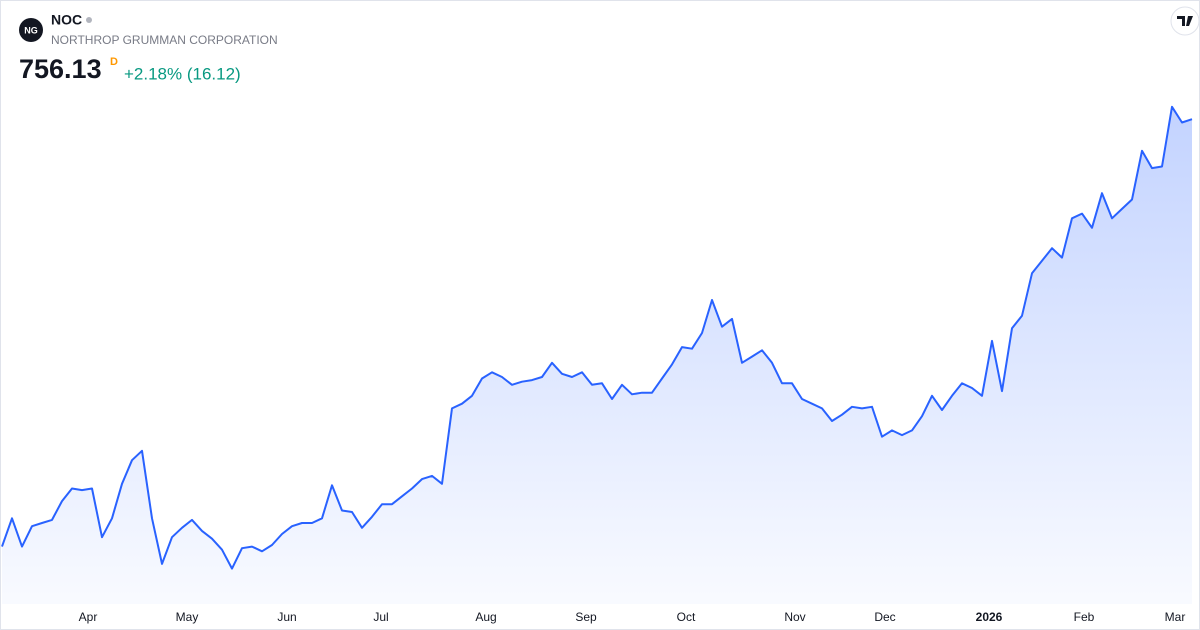 This screenshot has height=630, width=1200. What do you see at coordinates (586, 617) in the screenshot?
I see `x-tick-label: Sep` at bounding box center [586, 617].